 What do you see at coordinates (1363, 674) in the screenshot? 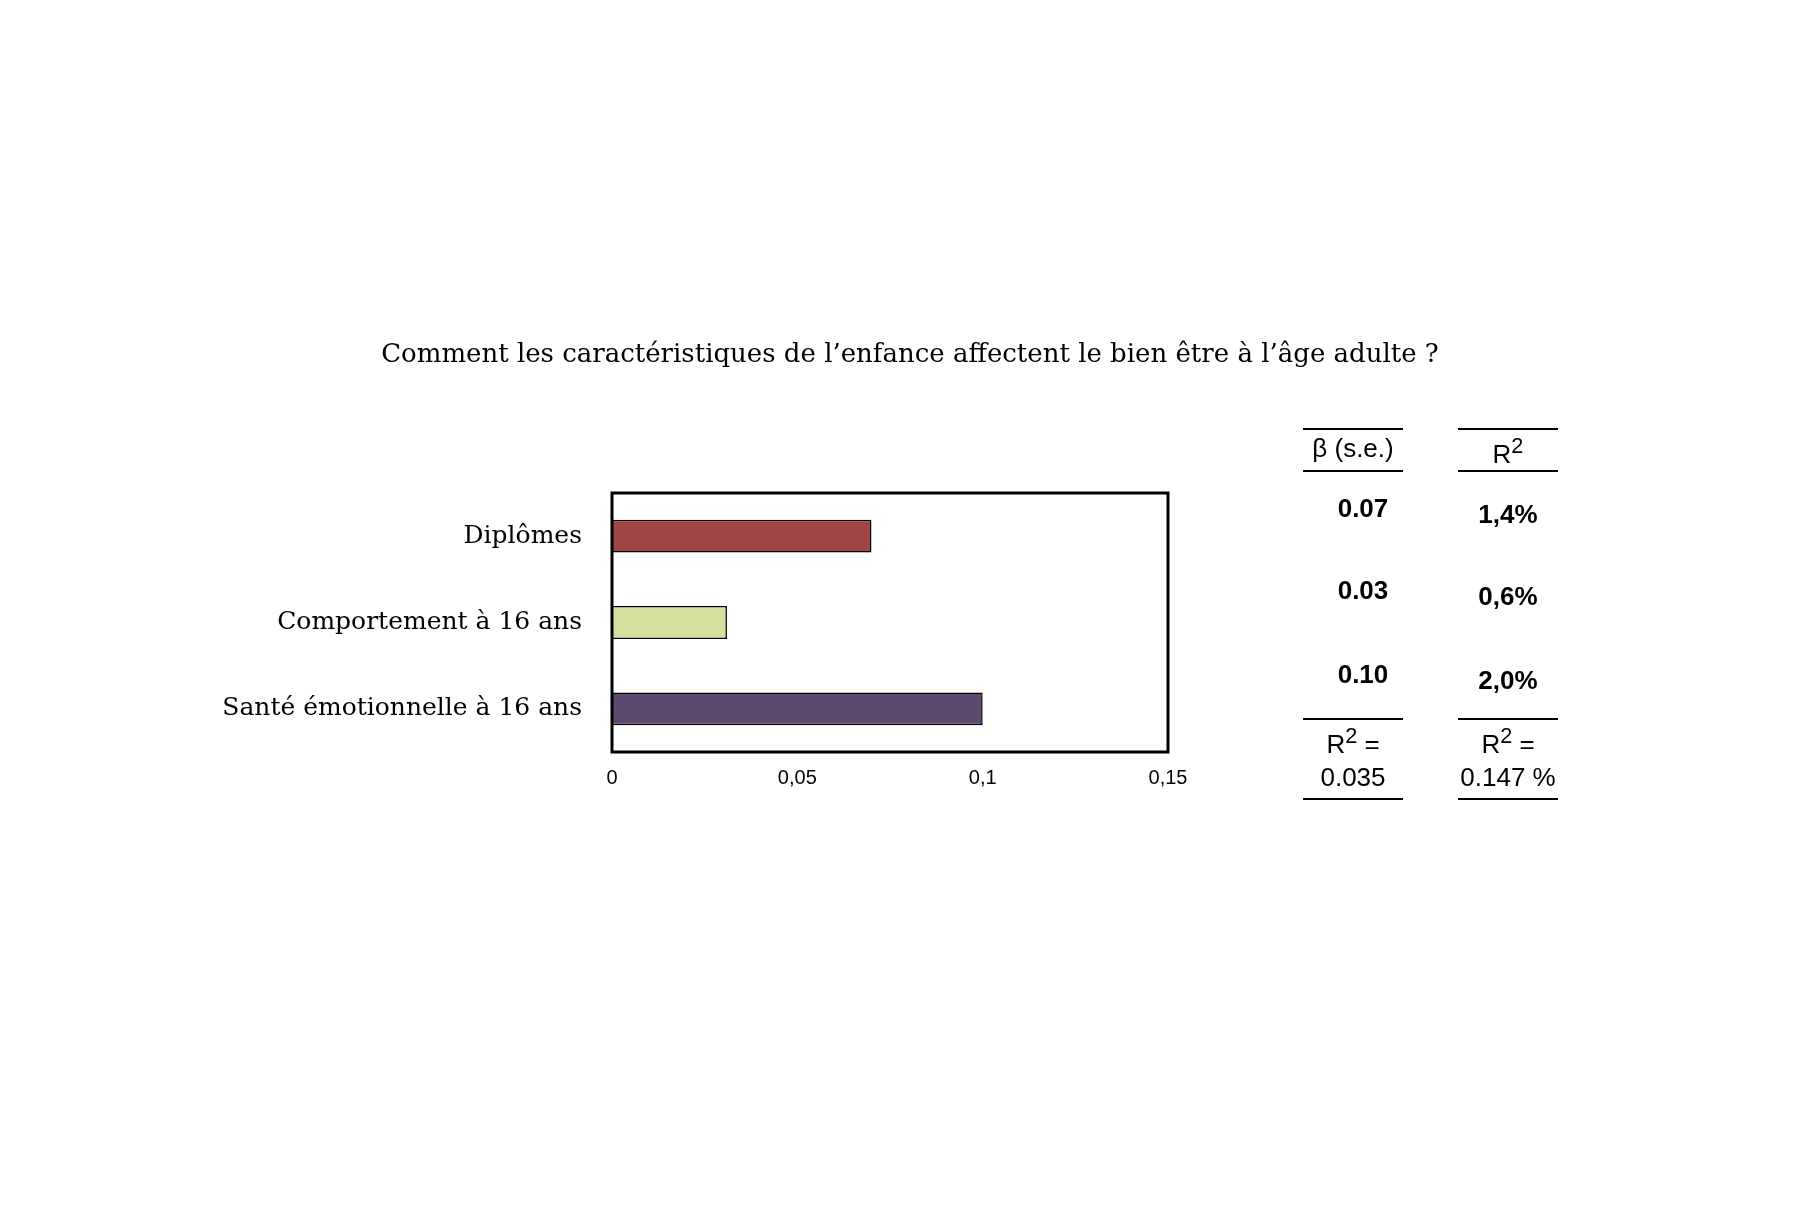
I see `data-label: 0.10` at bounding box center [1363, 674].